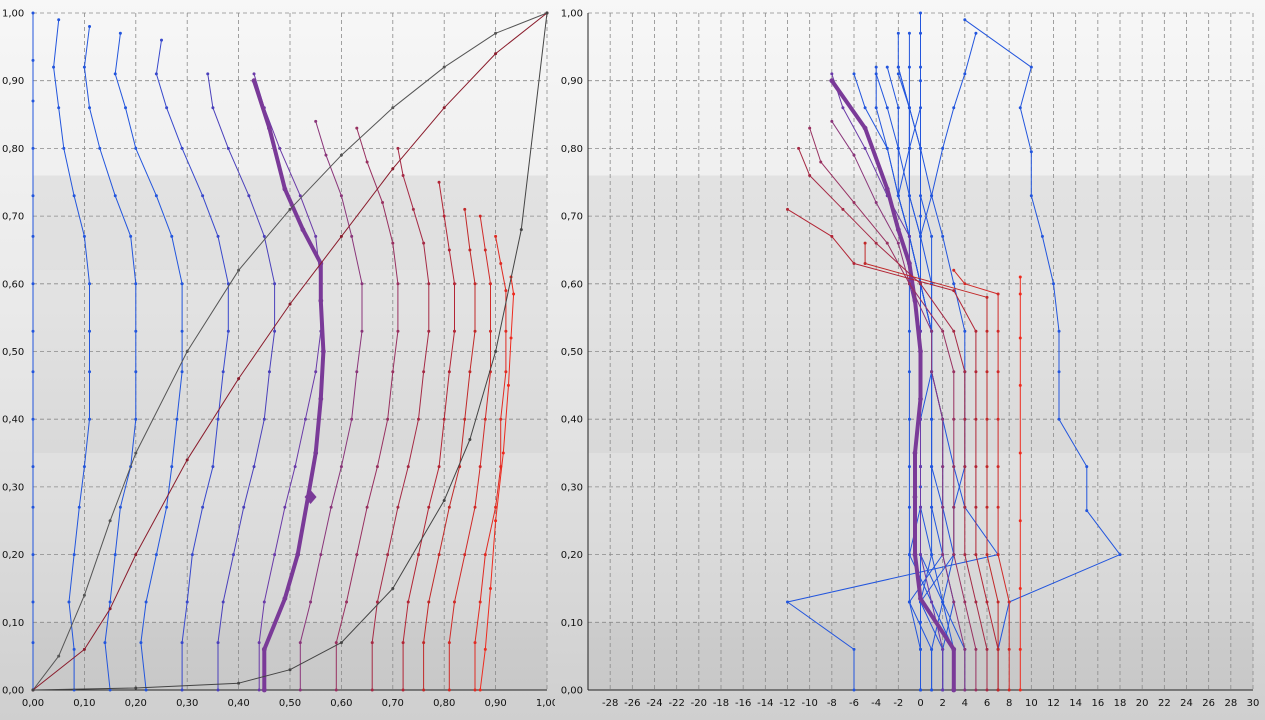 Image resolution: width=1265 pixels, height=720 pixels. What do you see at coordinates (1230, 703) in the screenshot?
I see `x-tick-label: 28` at bounding box center [1230, 703].